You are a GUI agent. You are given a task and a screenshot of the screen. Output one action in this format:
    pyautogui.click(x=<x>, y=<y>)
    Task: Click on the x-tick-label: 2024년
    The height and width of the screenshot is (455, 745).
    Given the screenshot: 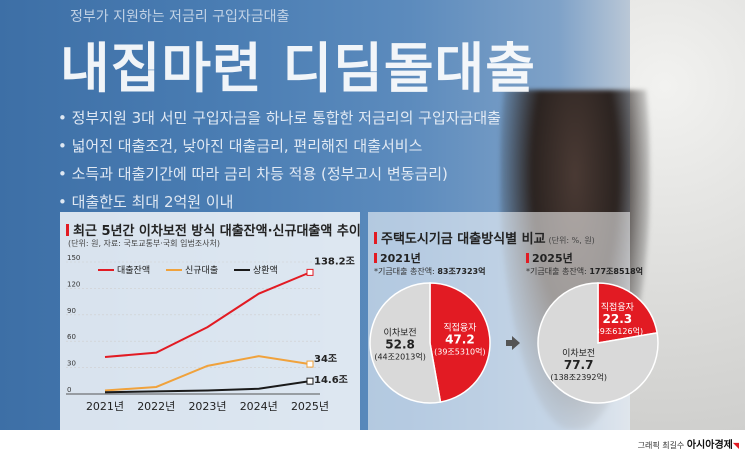 What is the action you would take?
    pyautogui.click(x=259, y=406)
    